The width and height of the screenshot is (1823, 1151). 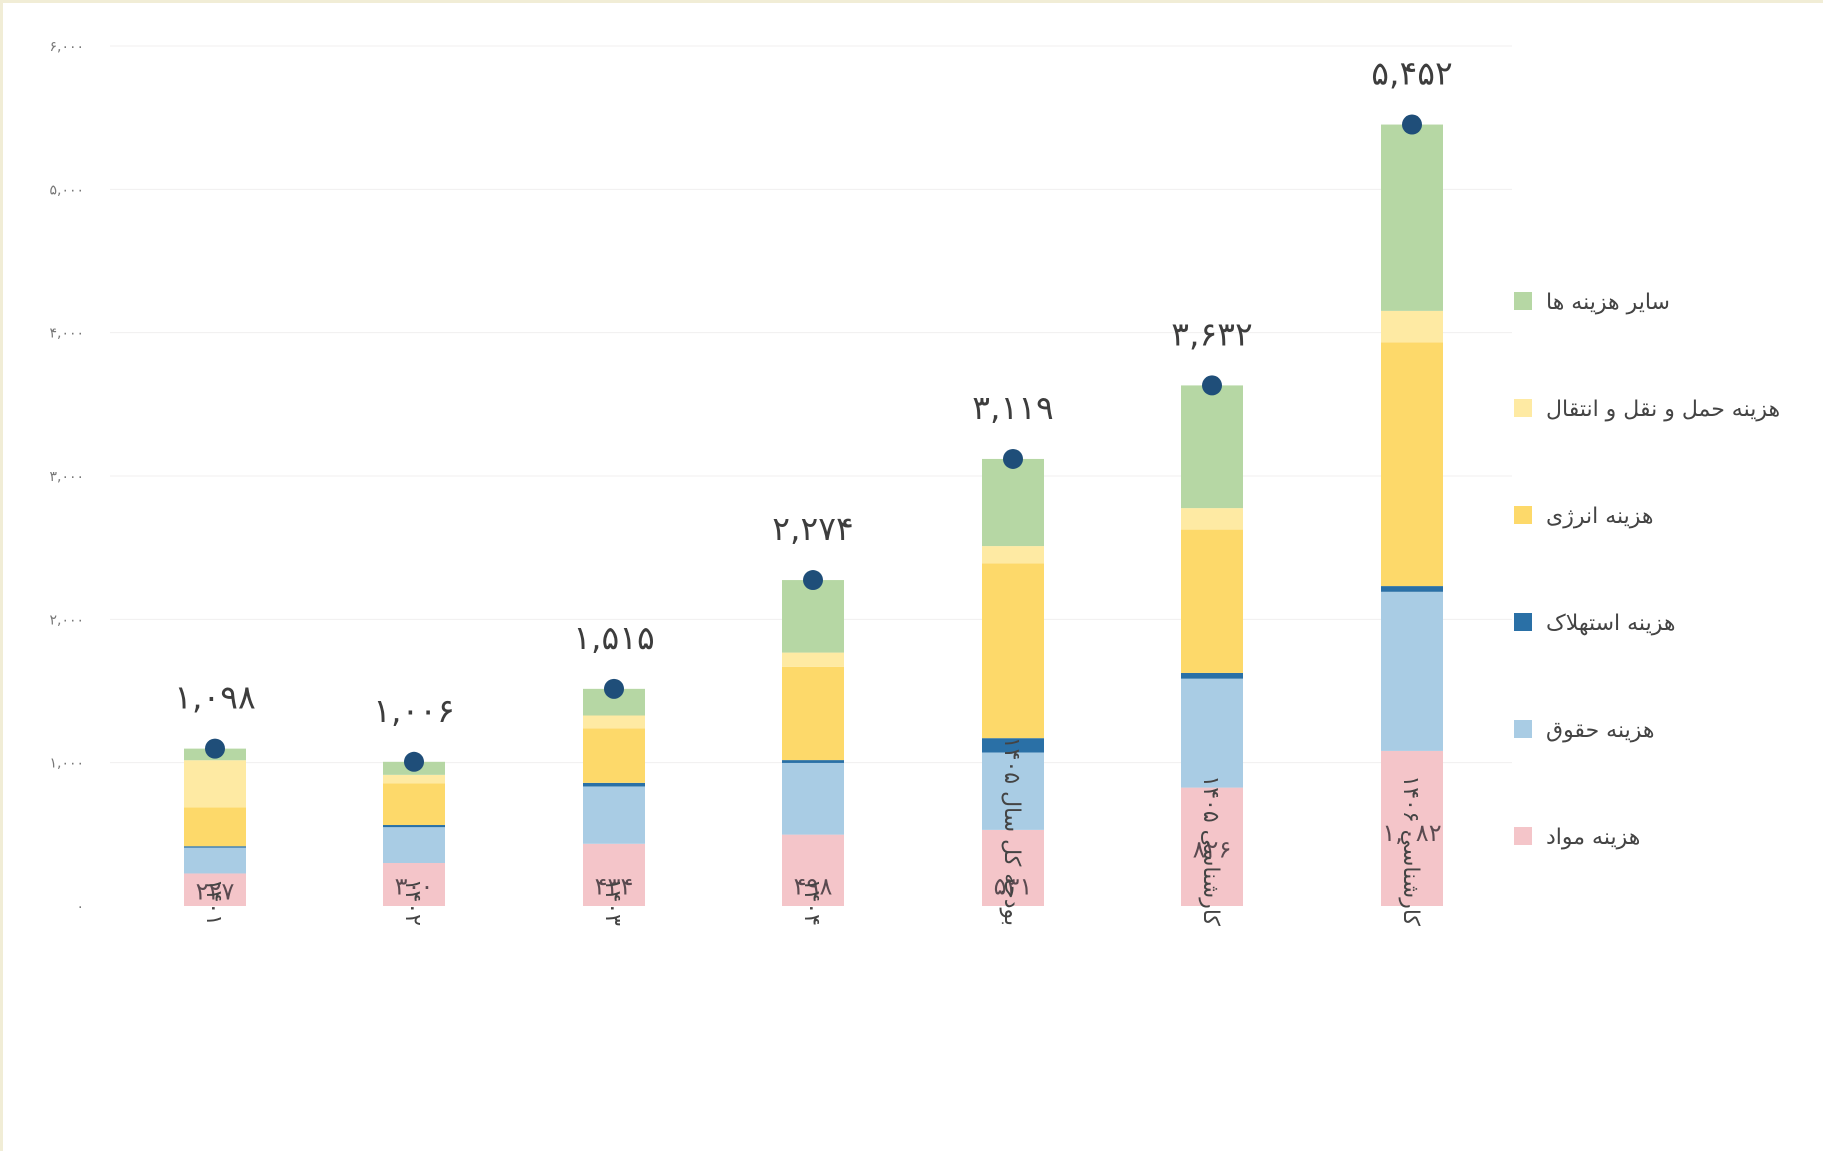 I want to click on legend-label: هزینه حمل و نقل و انتقال, so click(x=1663, y=409).